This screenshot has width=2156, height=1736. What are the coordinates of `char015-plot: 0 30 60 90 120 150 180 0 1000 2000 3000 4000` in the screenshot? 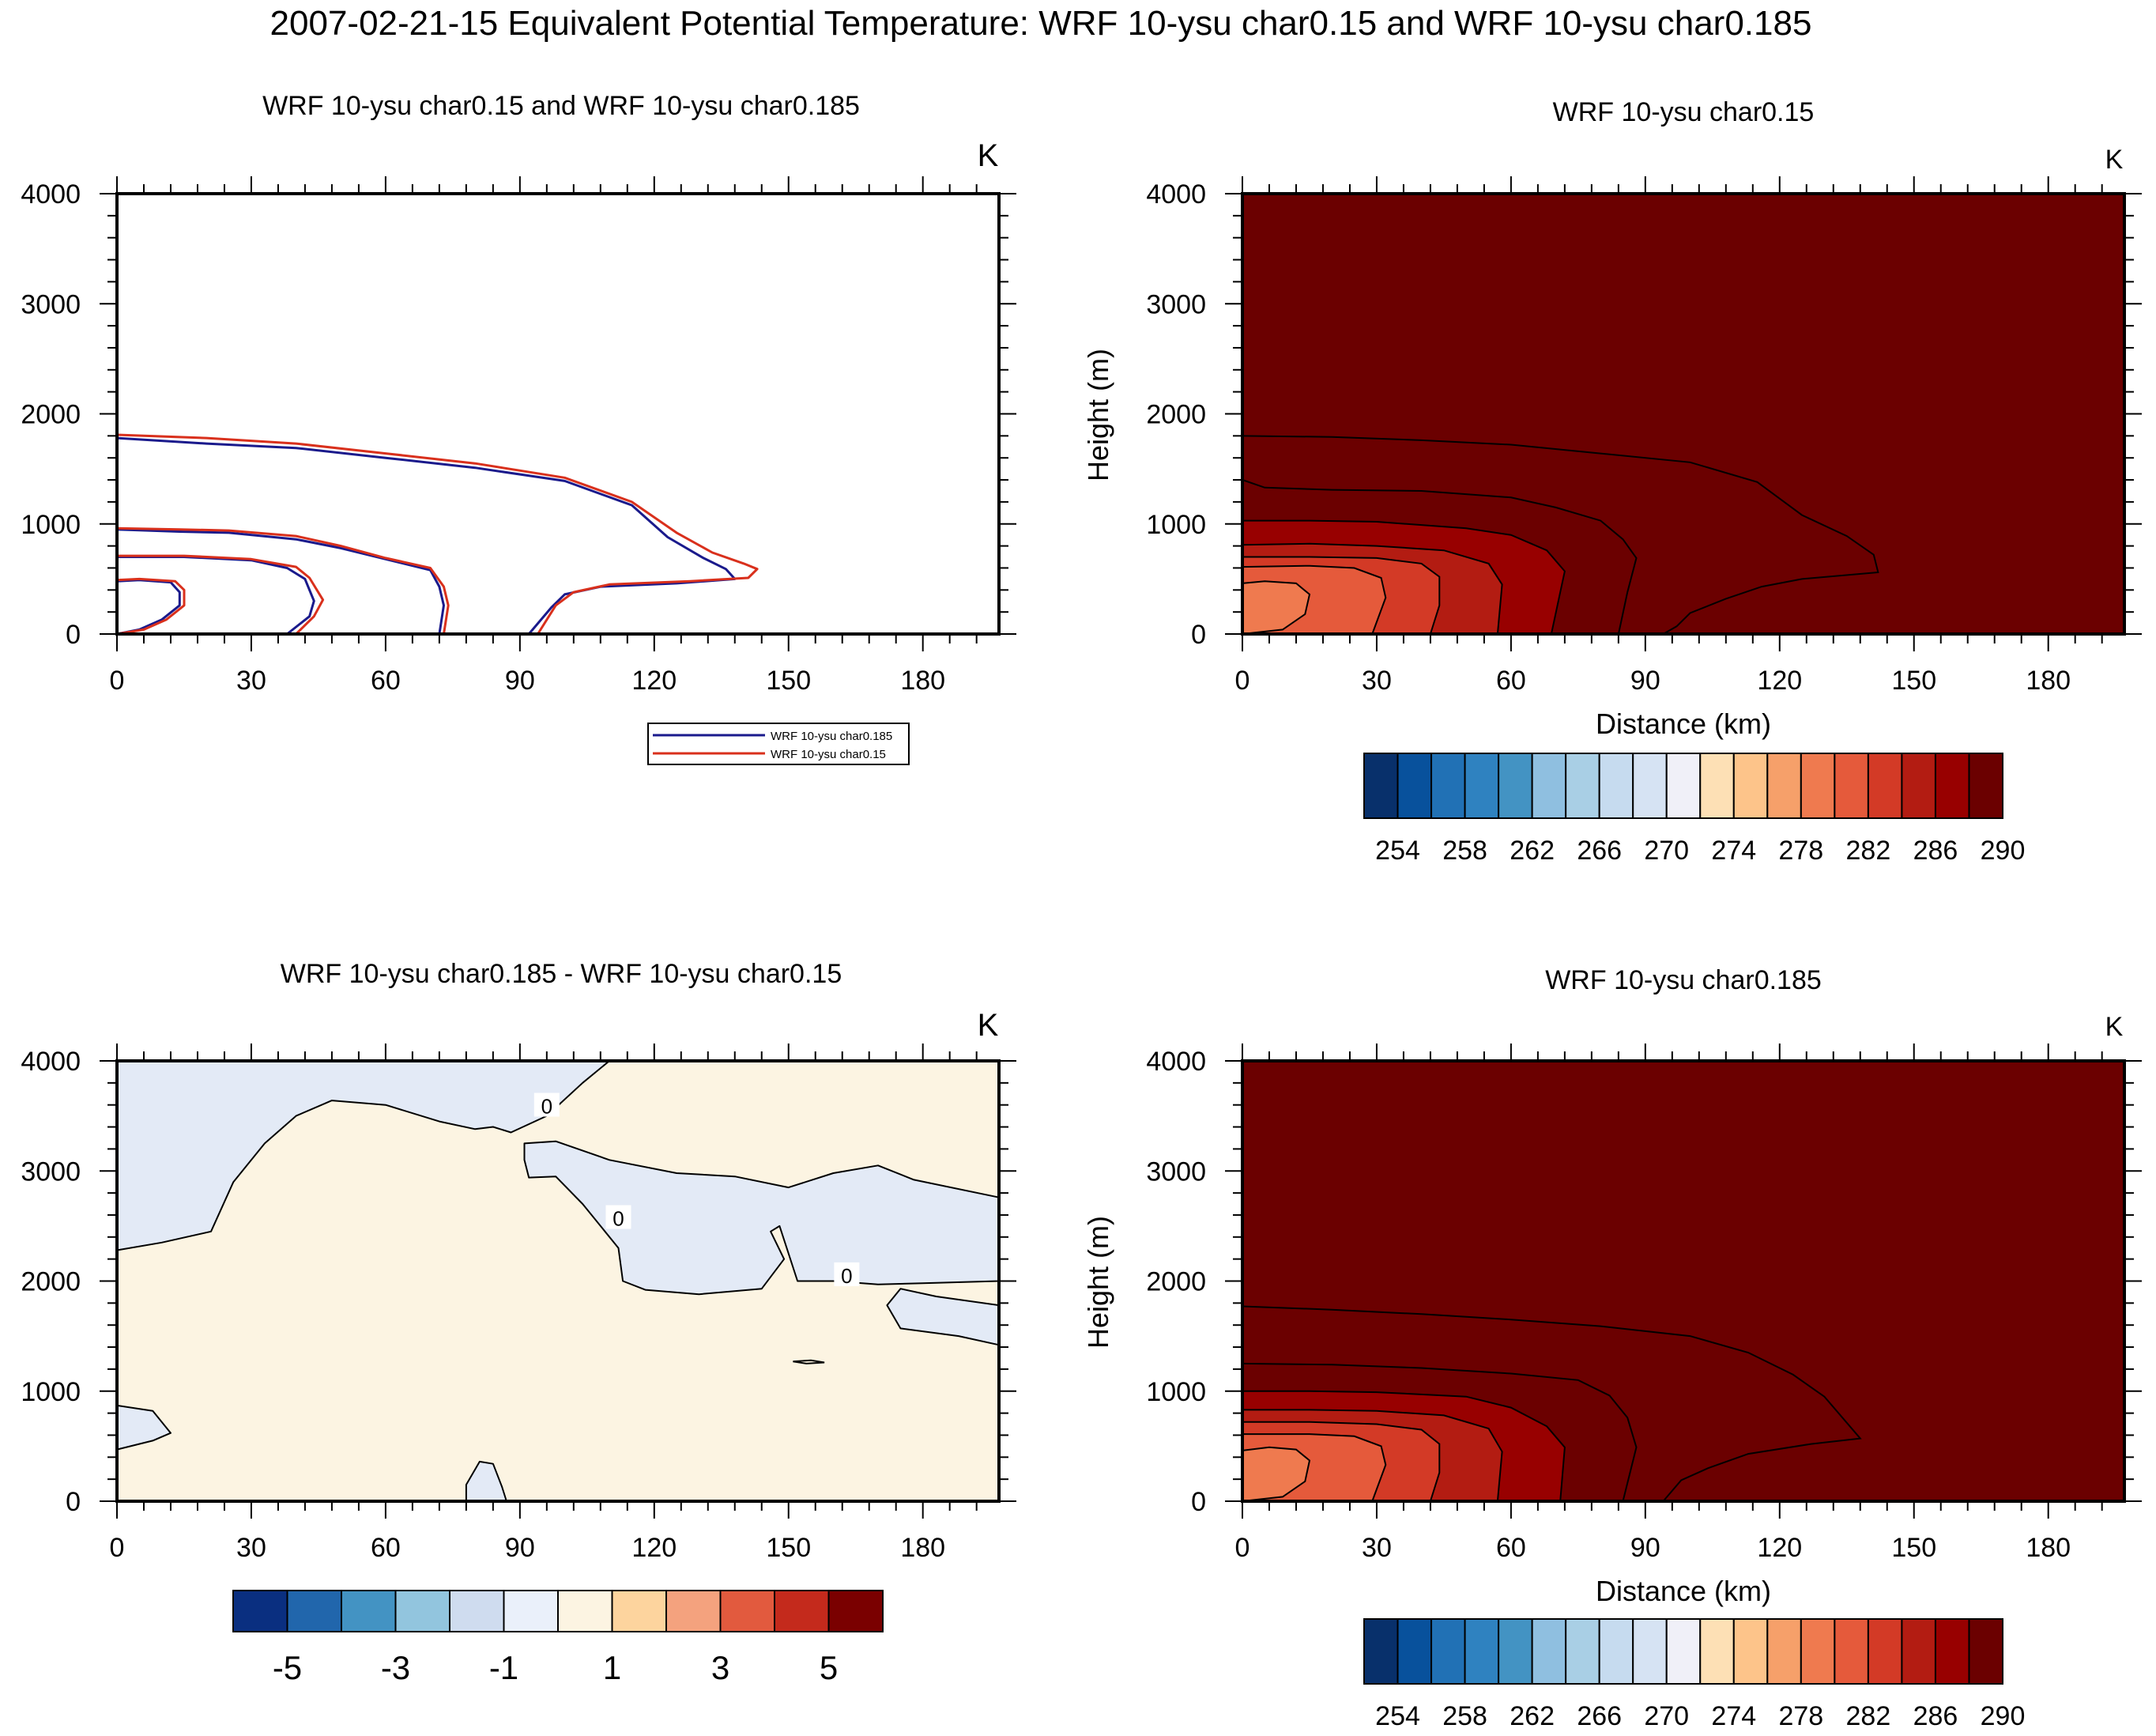 It's located at (1644, 436).